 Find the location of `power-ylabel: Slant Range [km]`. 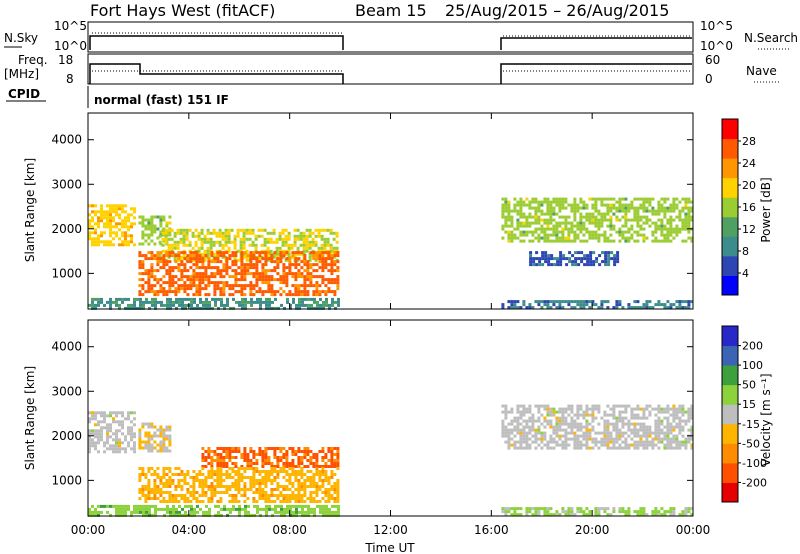

power-ylabel: Slant Range [km] is located at coordinates (30, 210).